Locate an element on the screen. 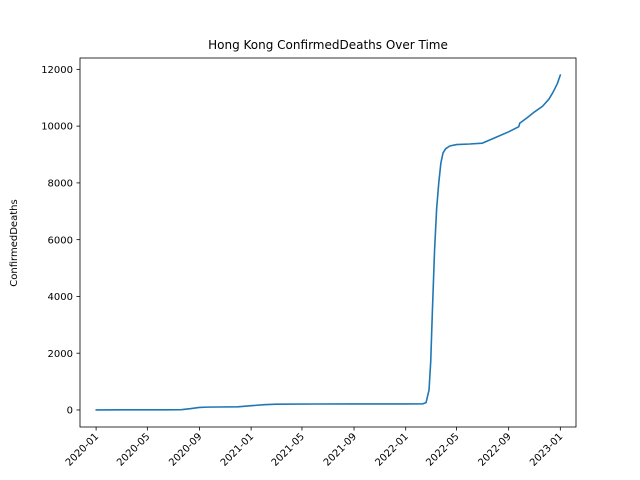  y-tick-label: 10000 is located at coordinates (57, 127).